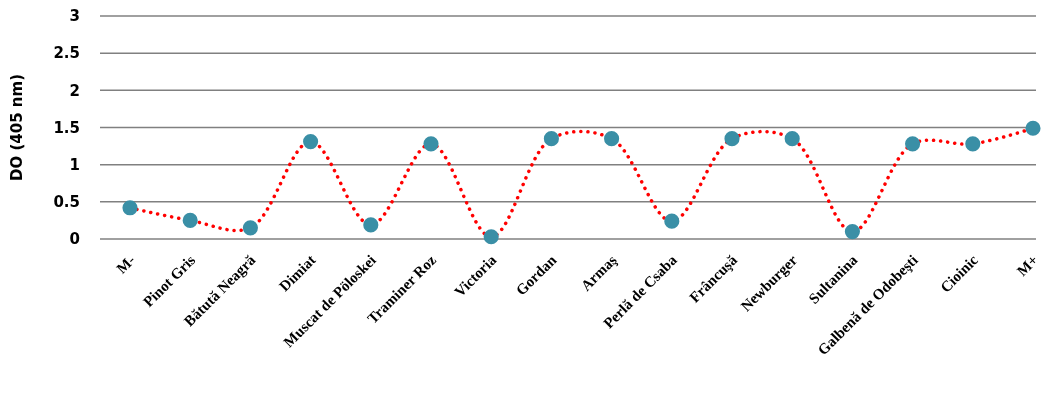 This screenshot has width=1057, height=412. Describe the element at coordinates (126, 264) in the screenshot. I see `x-tick-label: M-` at that location.